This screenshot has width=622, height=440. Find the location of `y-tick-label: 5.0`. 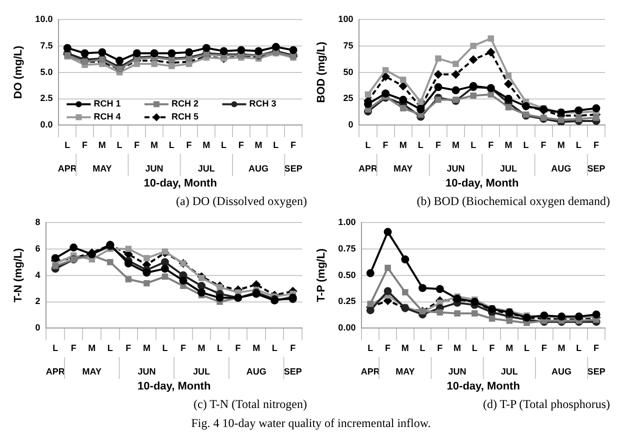

y-tick-label: 5.0 is located at coordinates (46, 71).